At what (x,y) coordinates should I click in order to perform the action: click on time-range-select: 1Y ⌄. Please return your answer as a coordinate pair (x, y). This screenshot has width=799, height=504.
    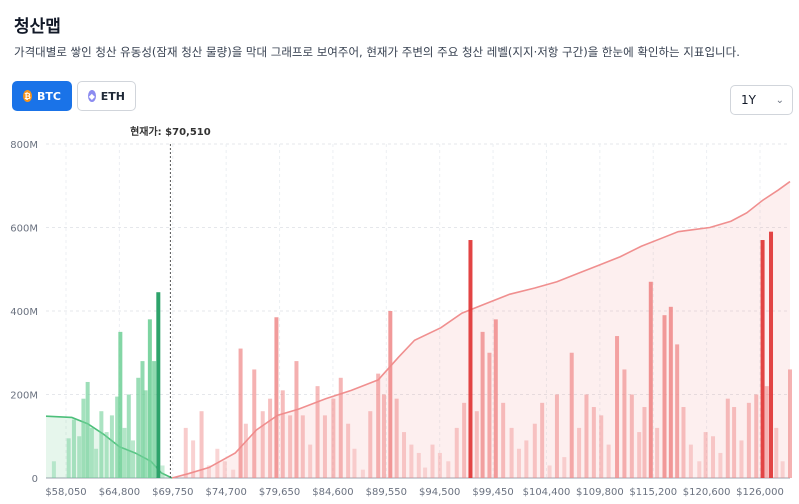
    Looking at the image, I should click on (761, 100).